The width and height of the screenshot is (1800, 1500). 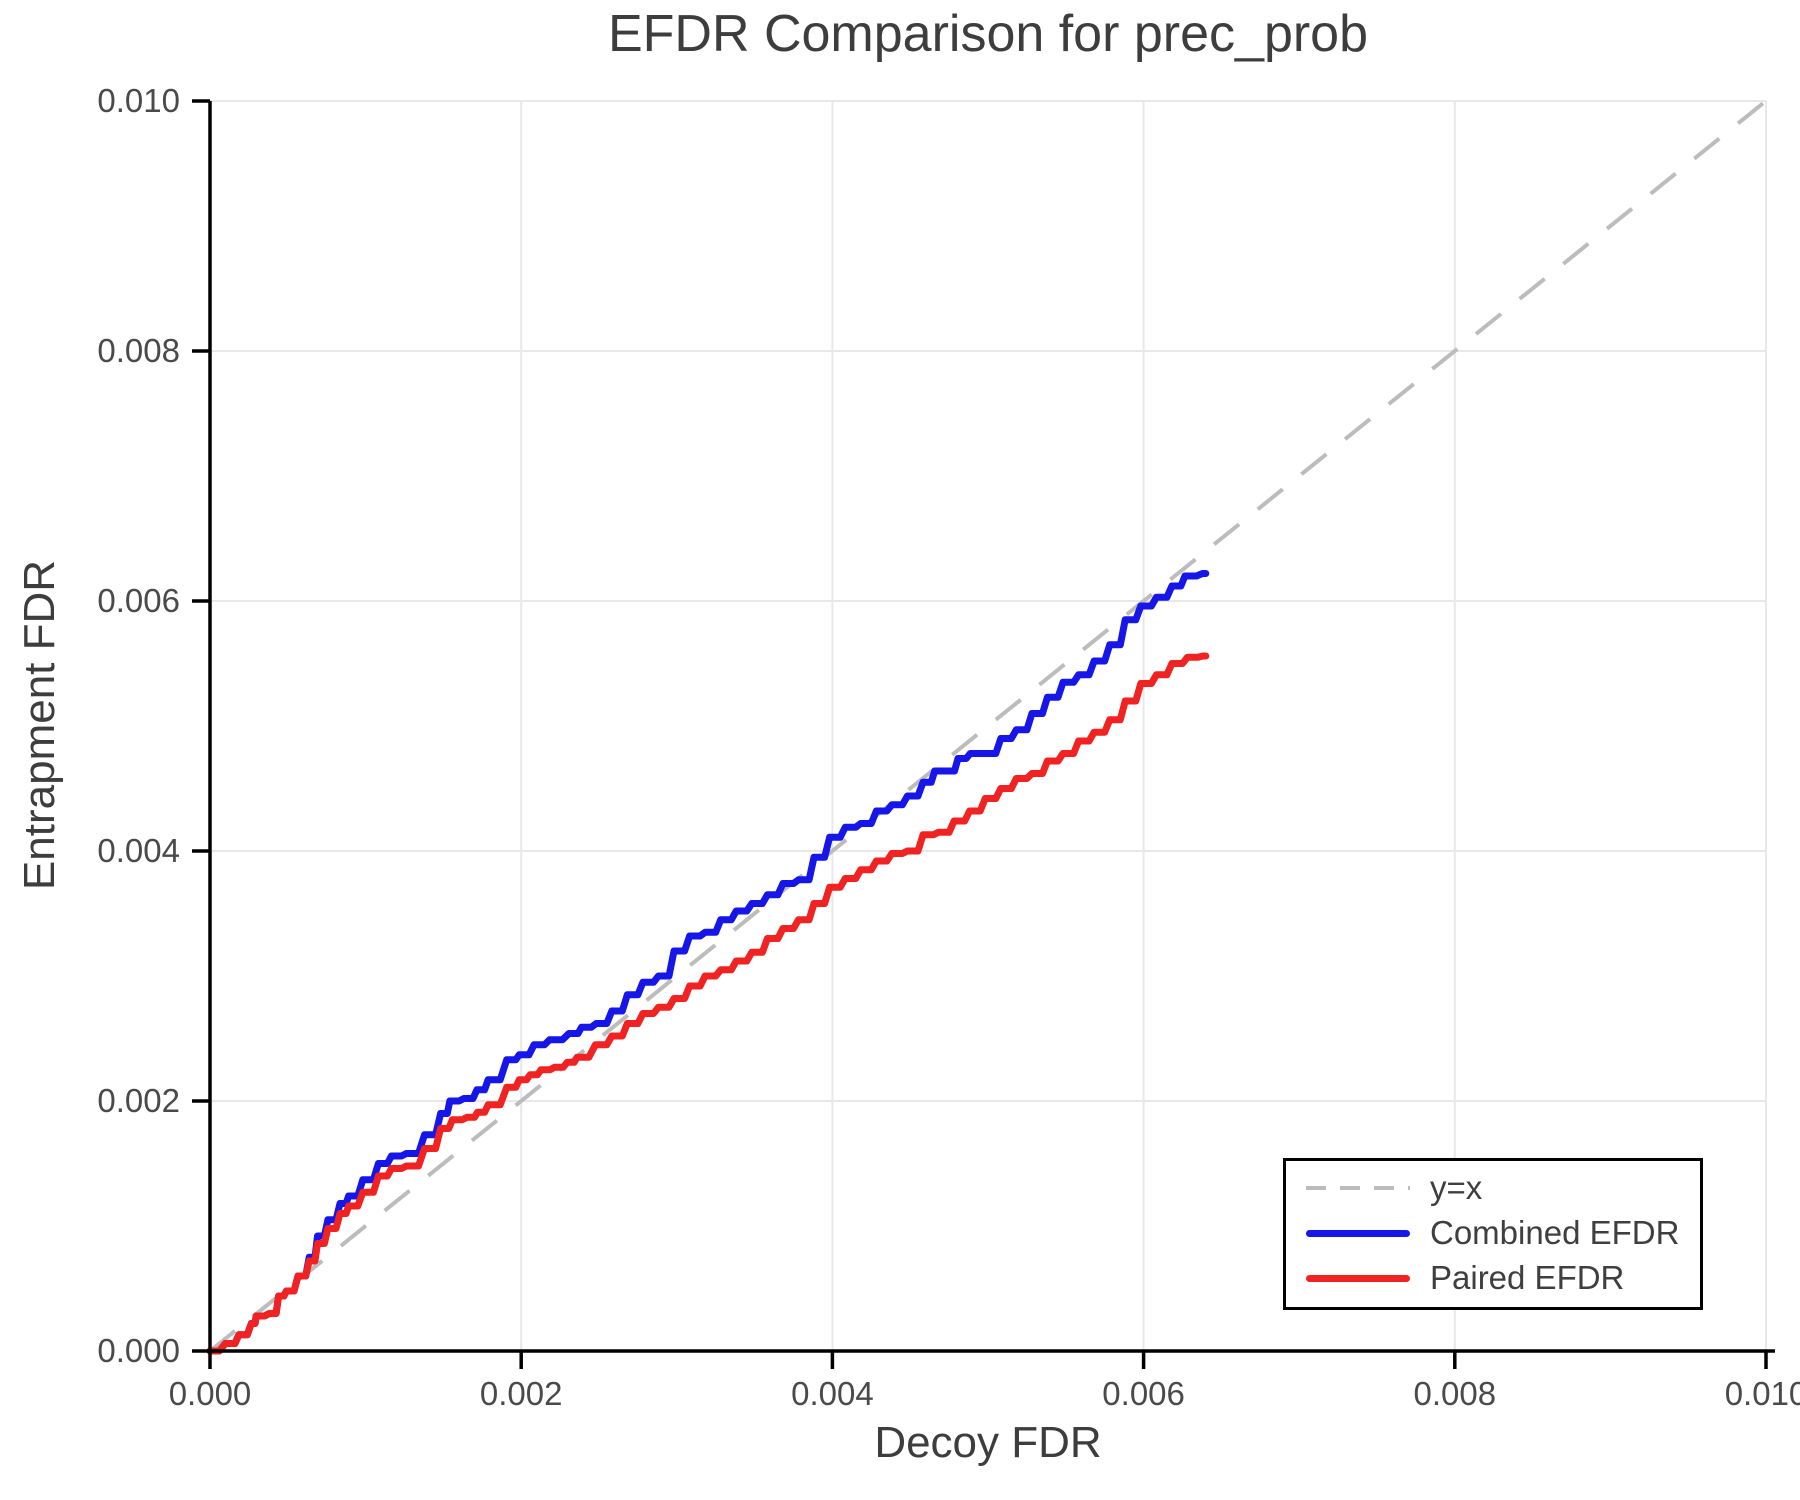 What do you see at coordinates (1555, 1232) in the screenshot?
I see `legend-label: Combined EFDR` at bounding box center [1555, 1232].